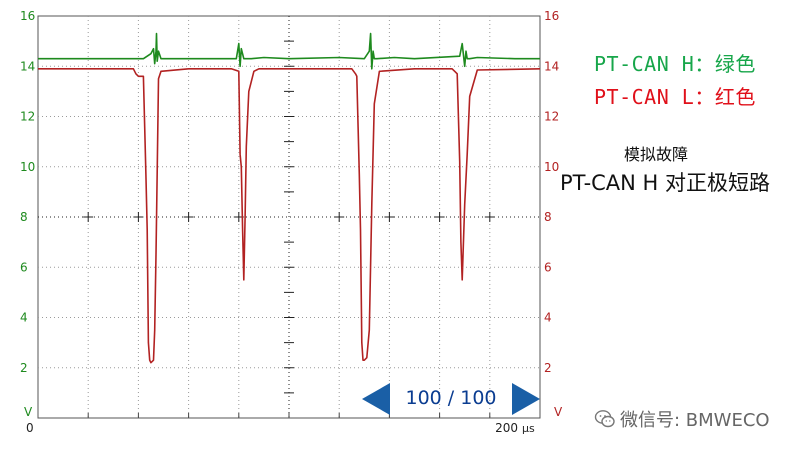 Image resolution: width=800 pixels, height=455 pixels. What do you see at coordinates (548, 318) in the screenshot?
I see `y-right-tick-label: 4` at bounding box center [548, 318].